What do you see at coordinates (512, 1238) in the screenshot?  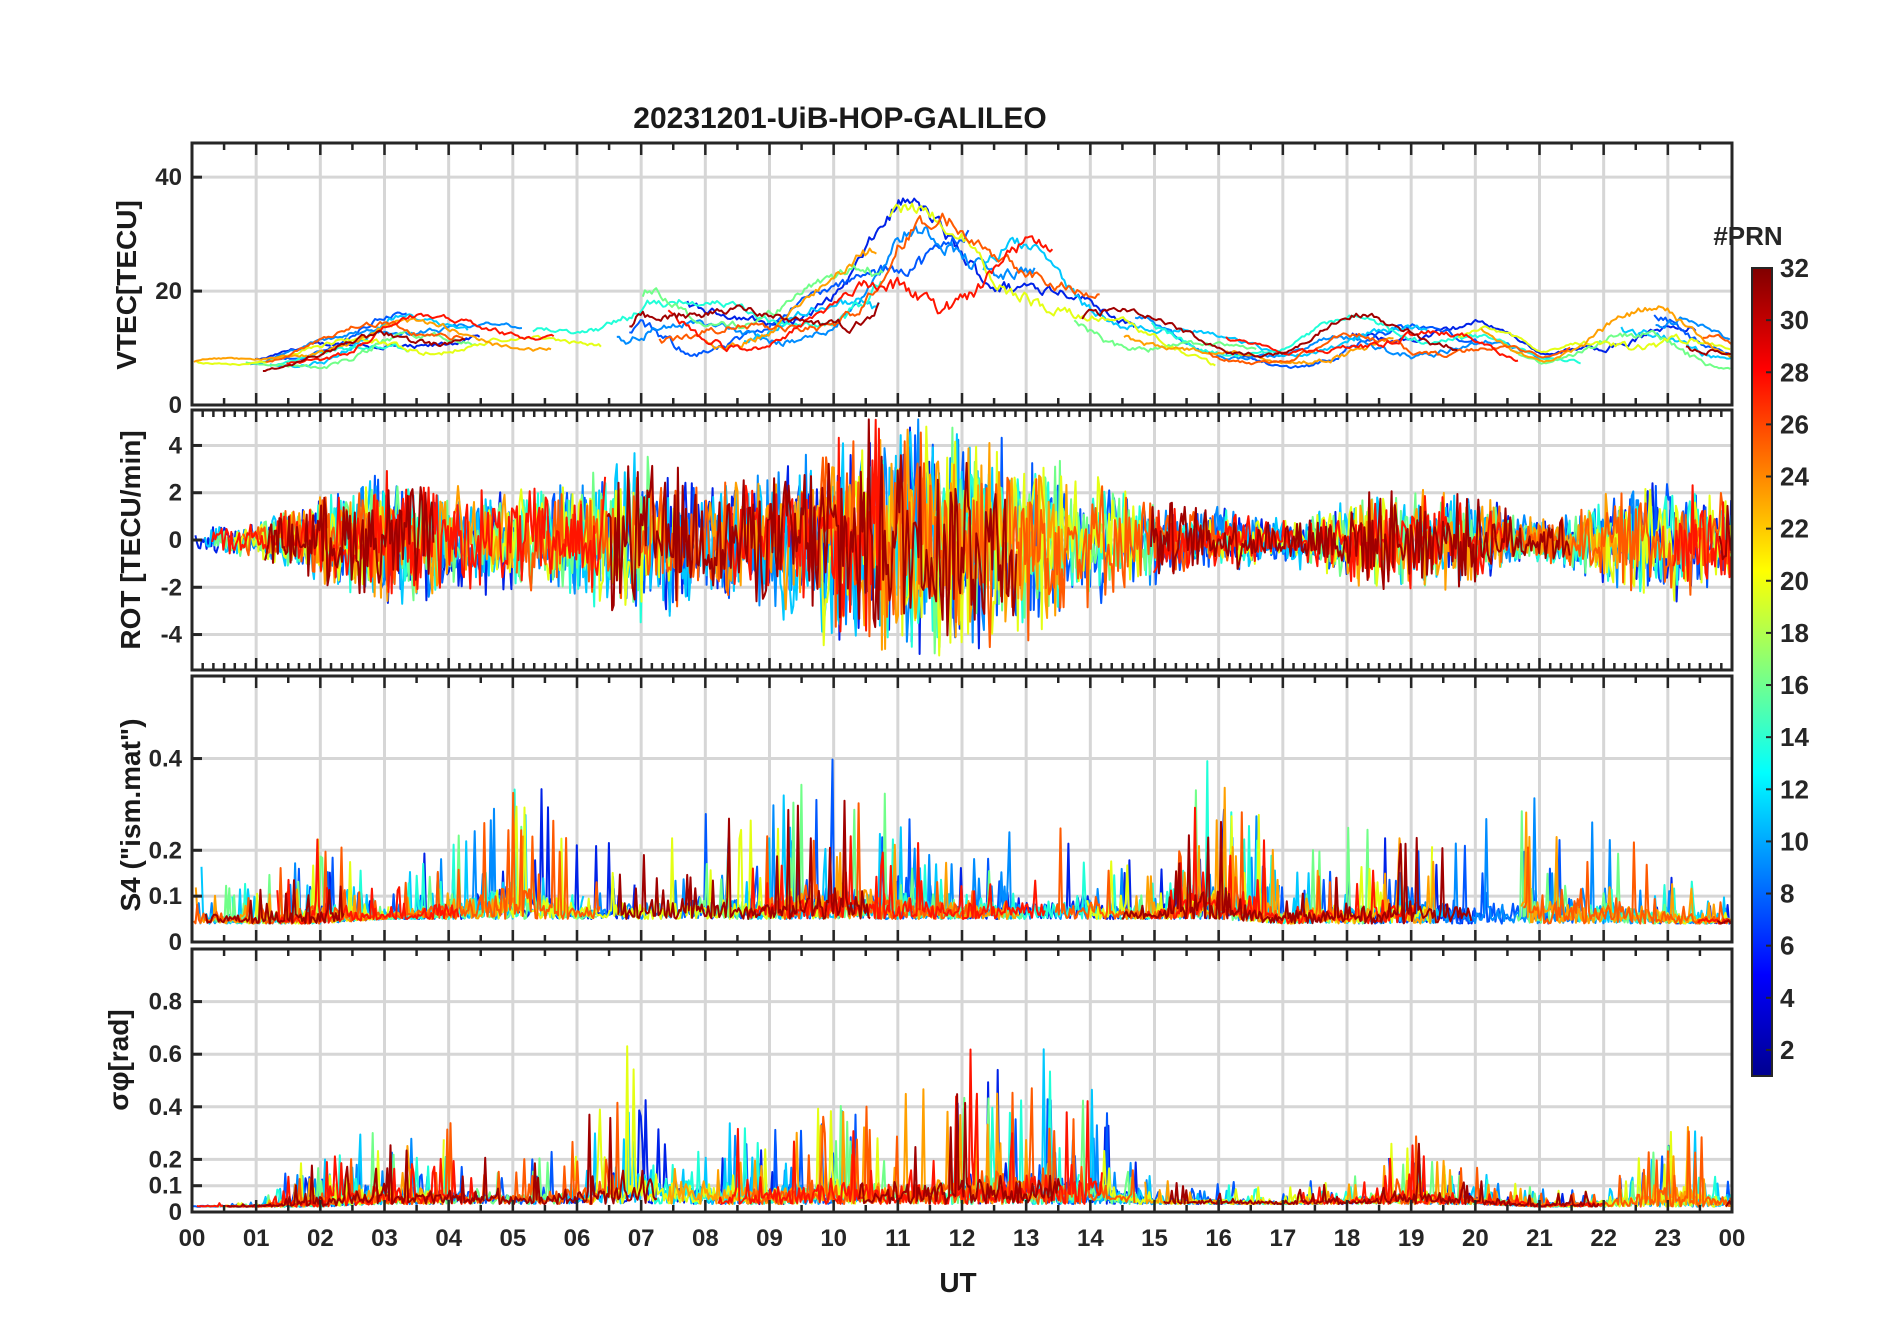 I see `x-tick-label: 05` at bounding box center [512, 1238].